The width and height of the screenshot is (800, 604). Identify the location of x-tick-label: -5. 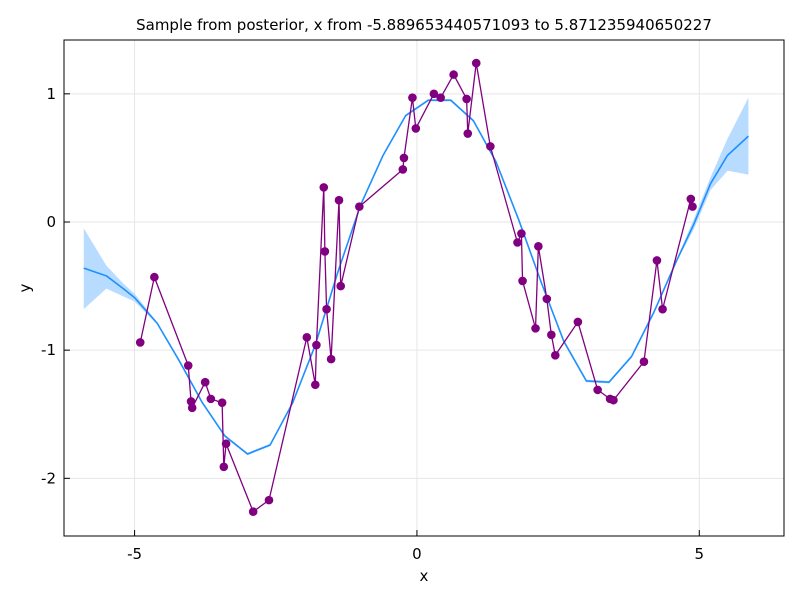
(134, 554).